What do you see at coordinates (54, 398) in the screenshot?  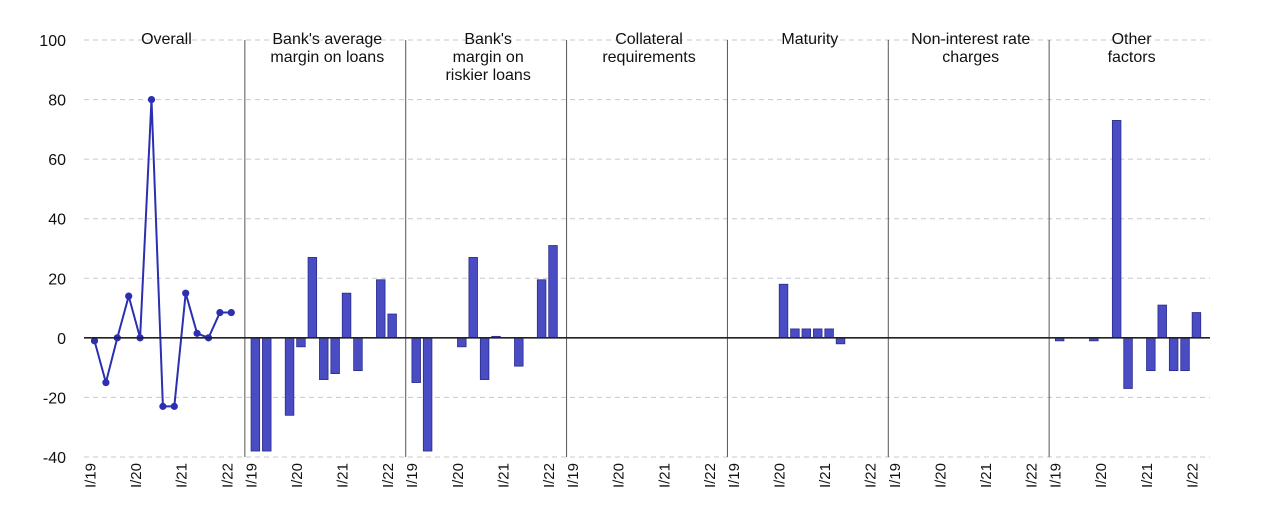 I see `y-tick-label: -20` at bounding box center [54, 398].